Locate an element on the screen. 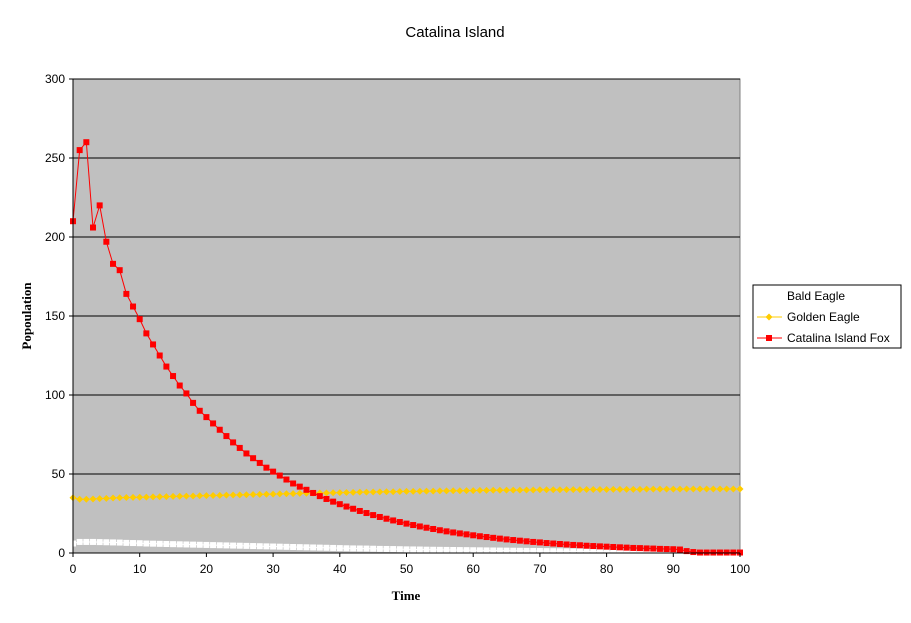 This screenshot has height=623, width=911. series-golden-eagle is located at coordinates (406, 494).